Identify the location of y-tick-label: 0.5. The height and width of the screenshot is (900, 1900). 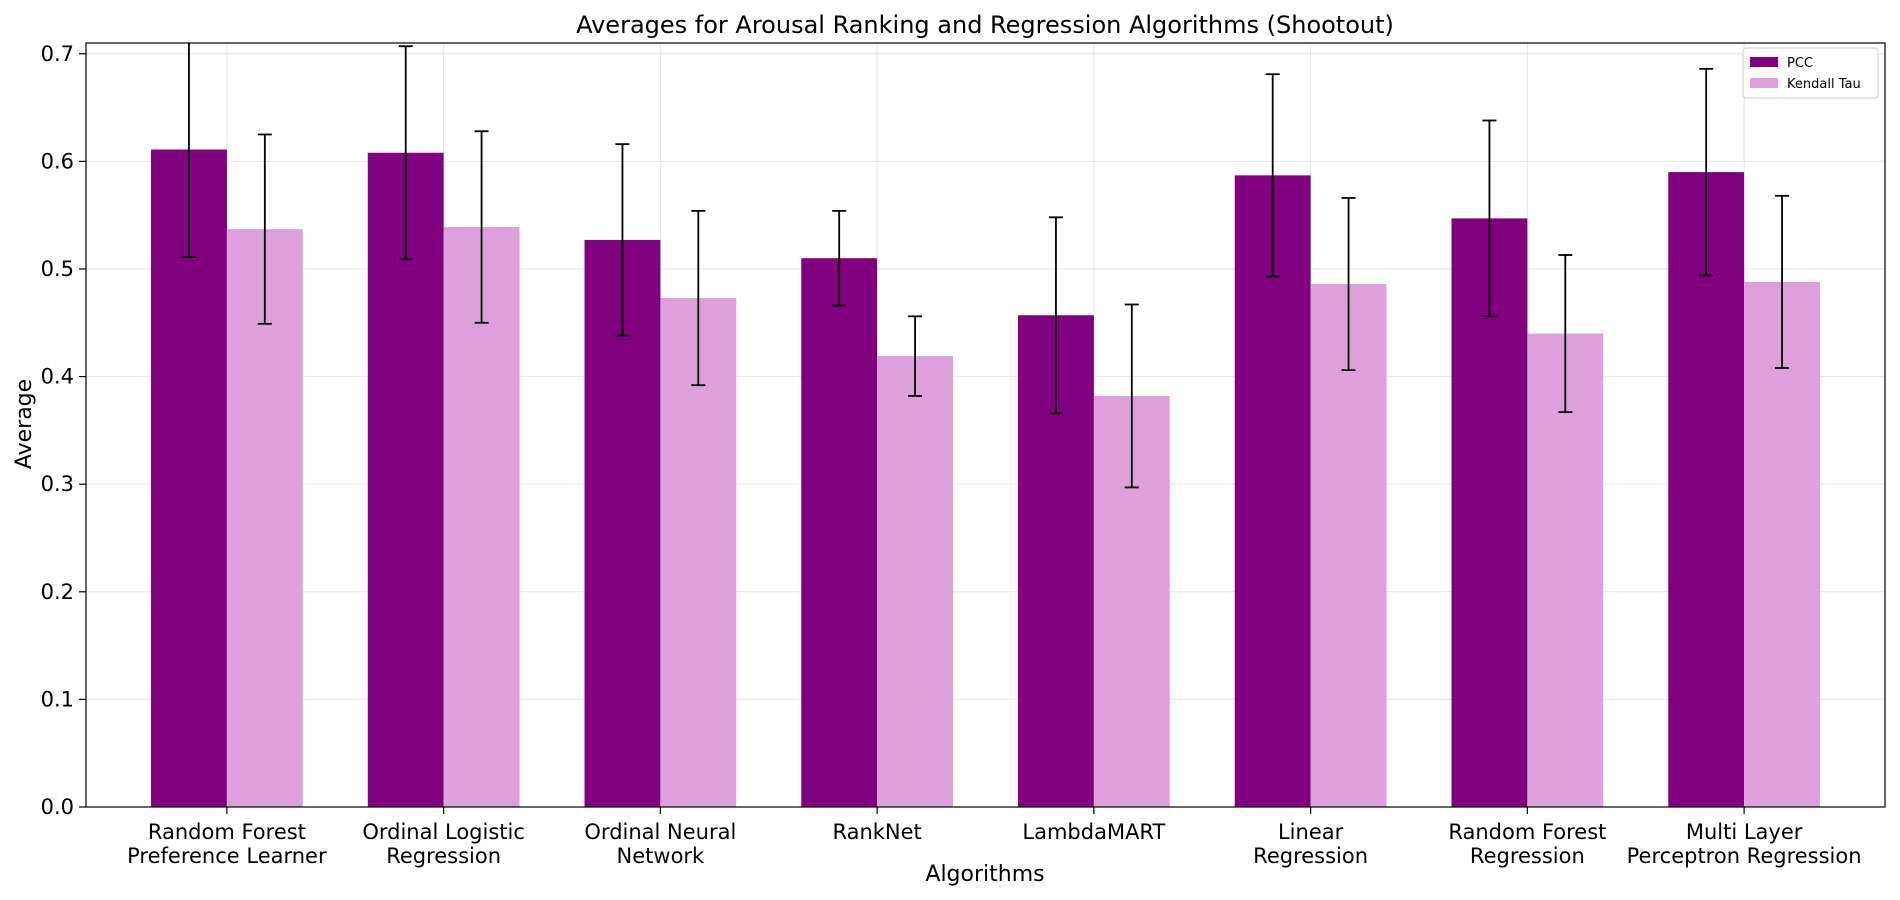
(57, 269).